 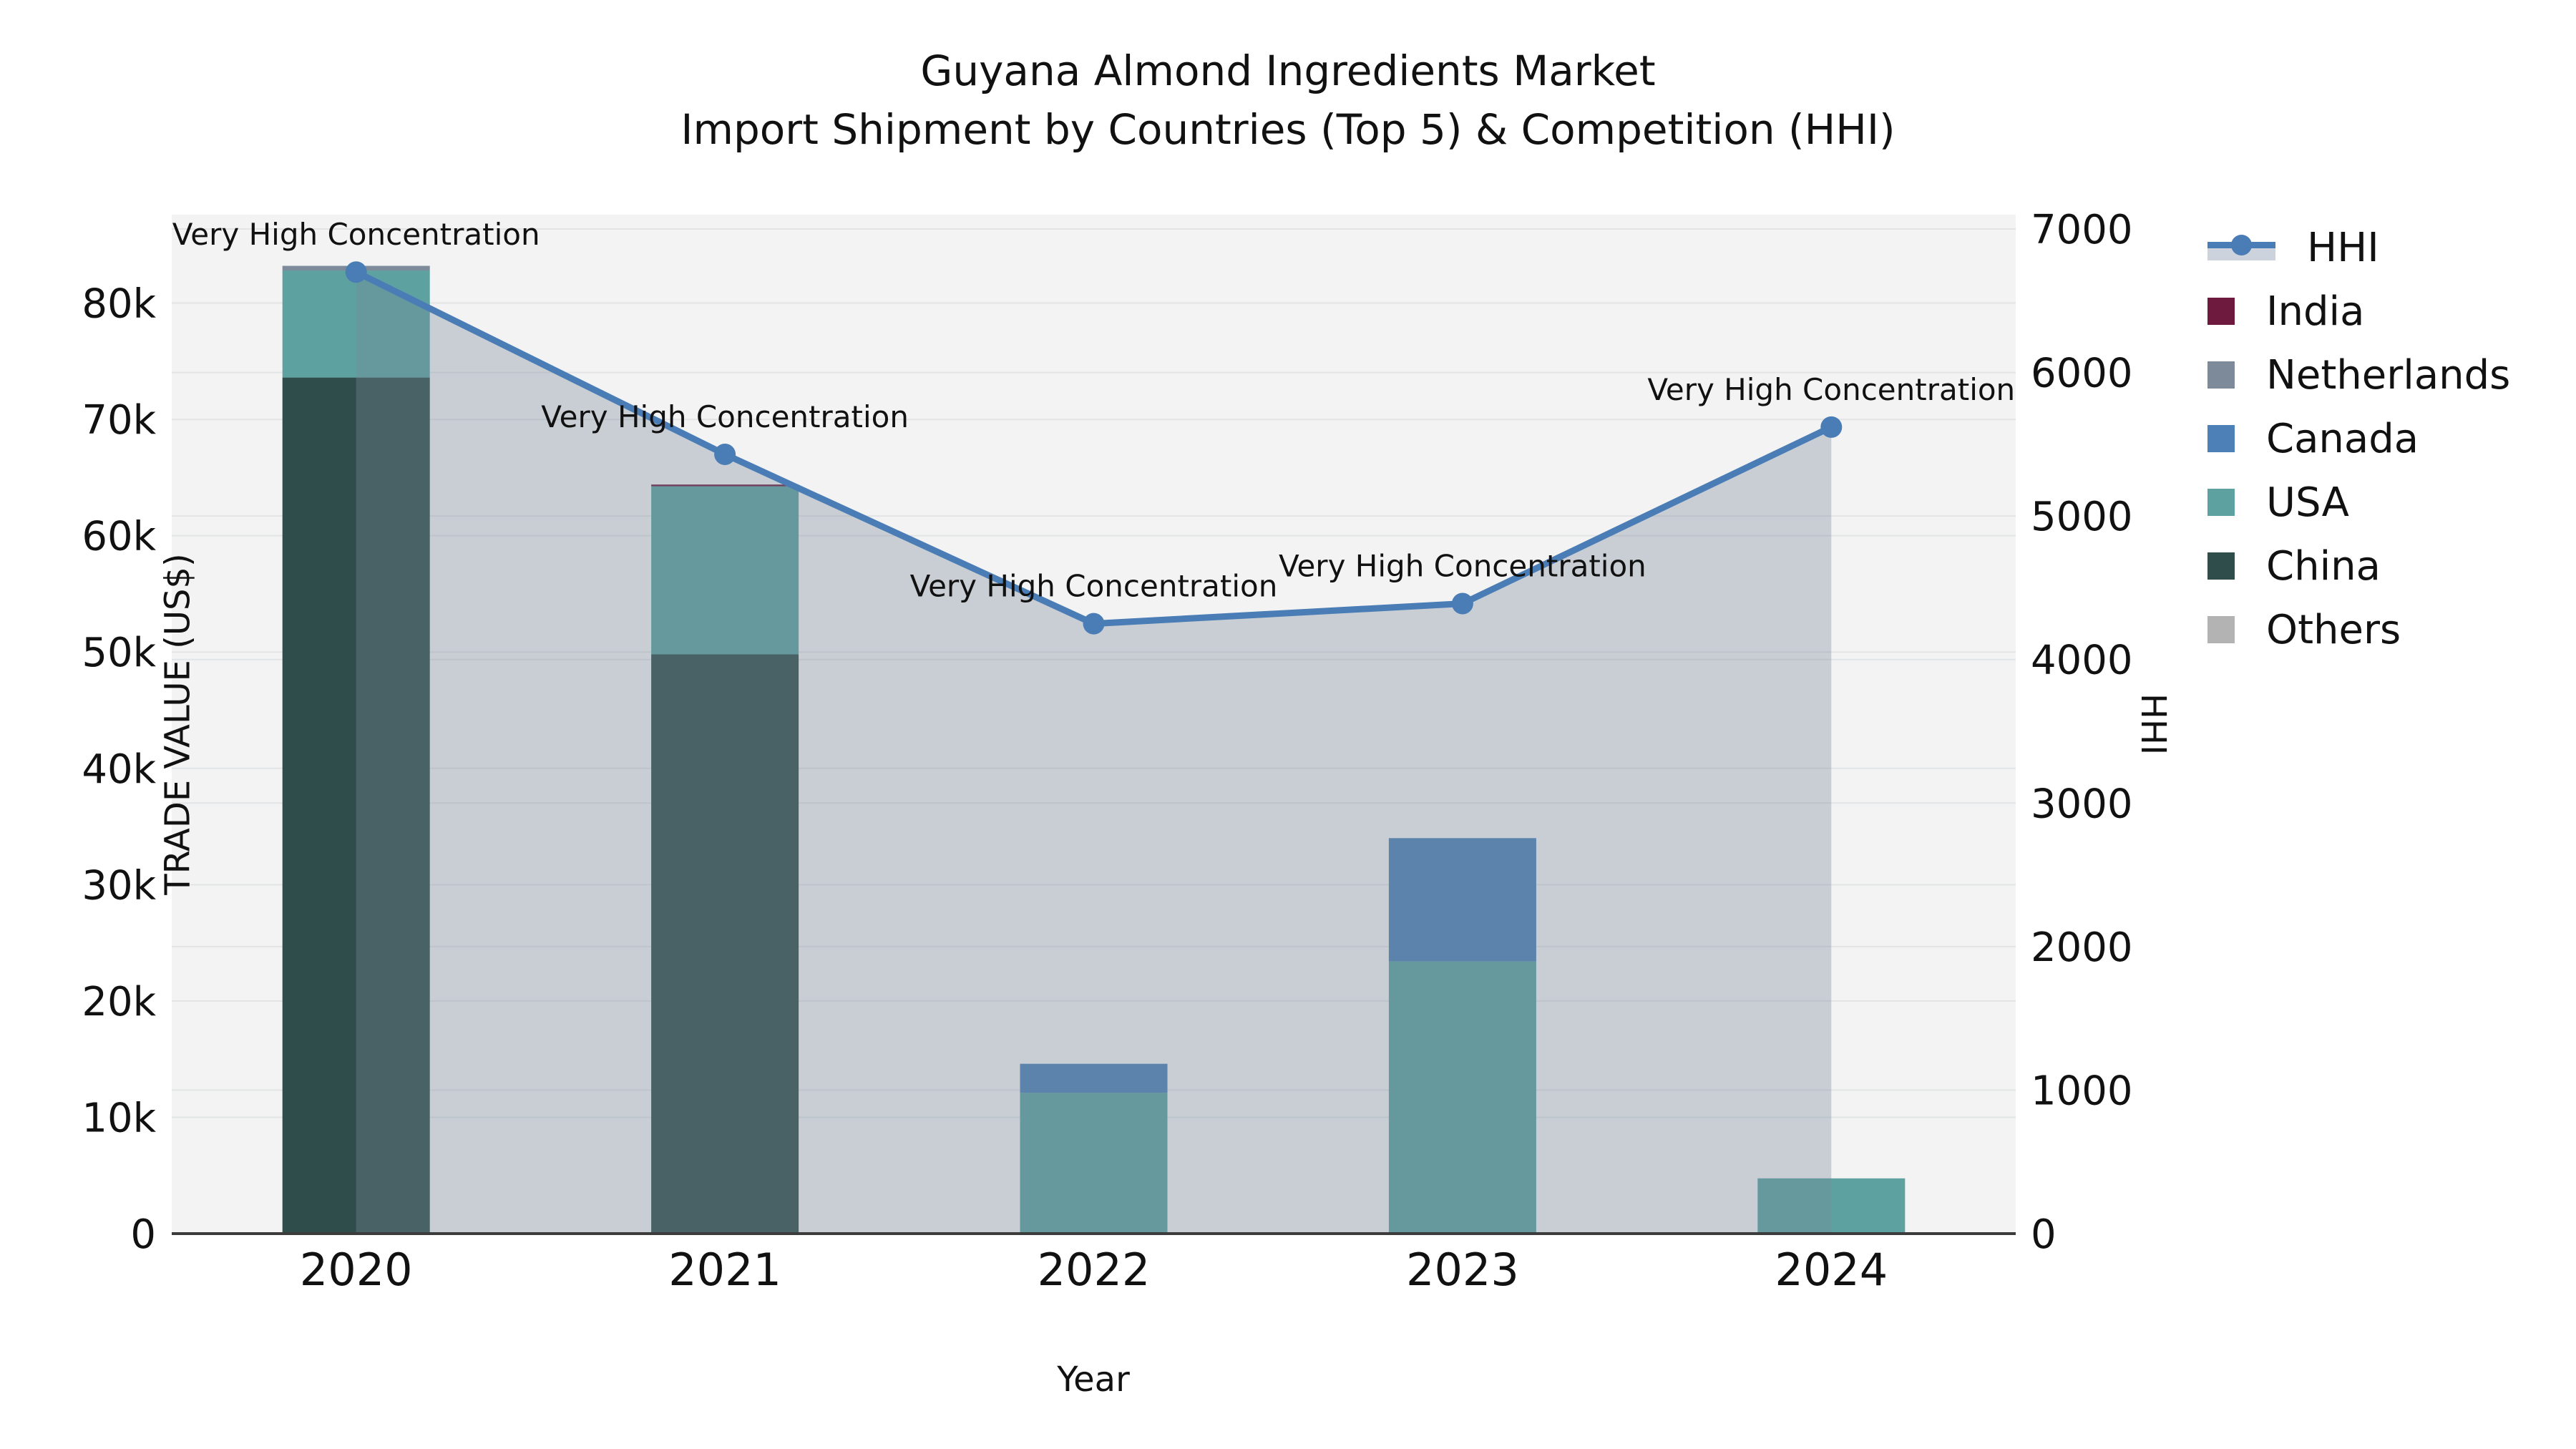 I want to click on y-left-tick-label: 0, so click(x=143, y=1234).